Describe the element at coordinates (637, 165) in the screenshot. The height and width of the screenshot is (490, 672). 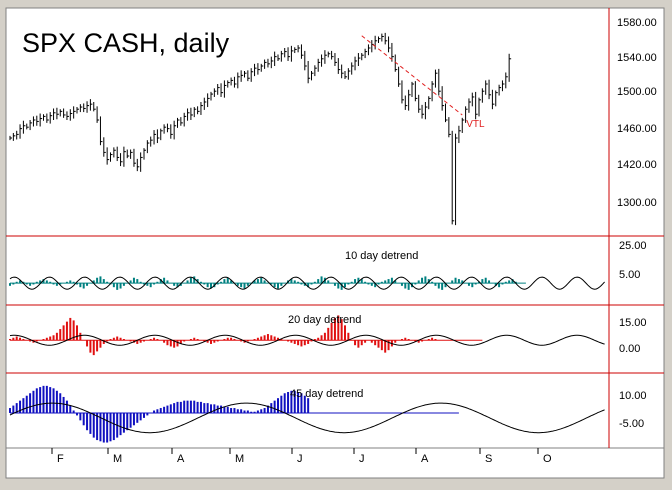
I see `price-tick-label: 1420.00` at that location.